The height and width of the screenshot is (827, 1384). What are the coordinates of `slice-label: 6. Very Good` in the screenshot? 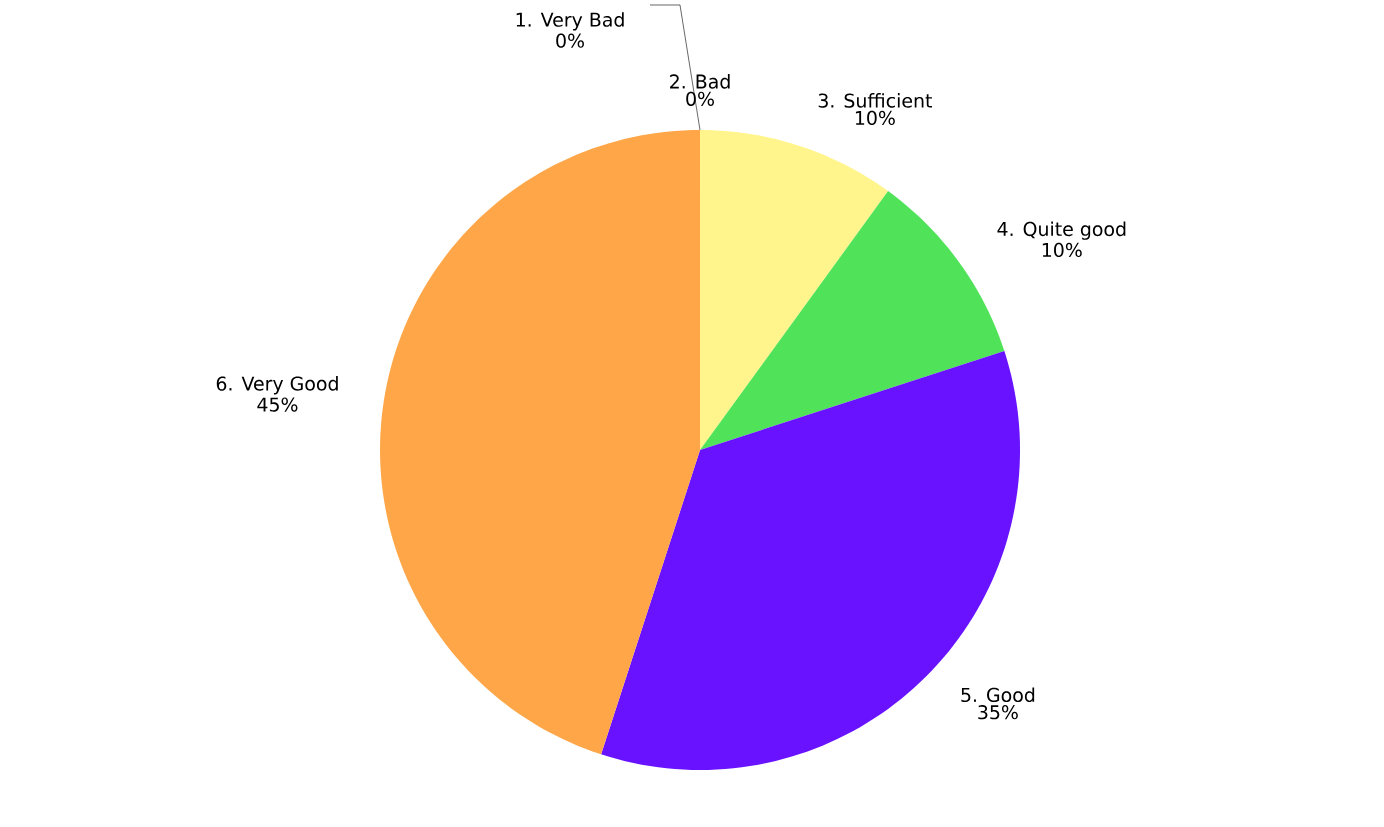 It's located at (277, 385).